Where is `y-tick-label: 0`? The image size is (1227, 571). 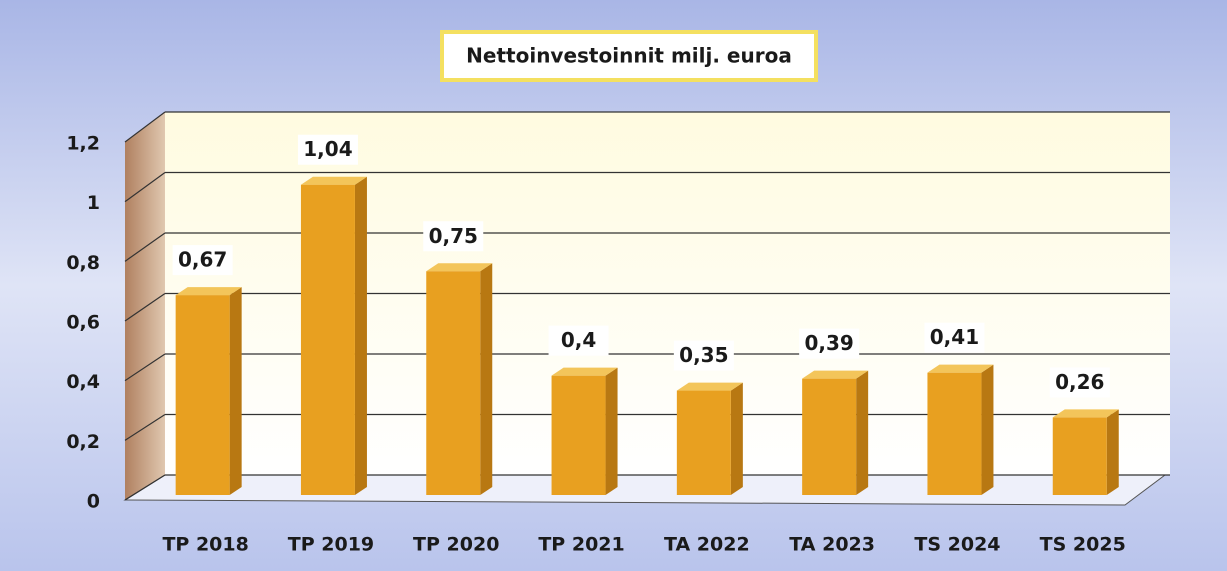 y-tick-label: 0 is located at coordinates (93, 502).